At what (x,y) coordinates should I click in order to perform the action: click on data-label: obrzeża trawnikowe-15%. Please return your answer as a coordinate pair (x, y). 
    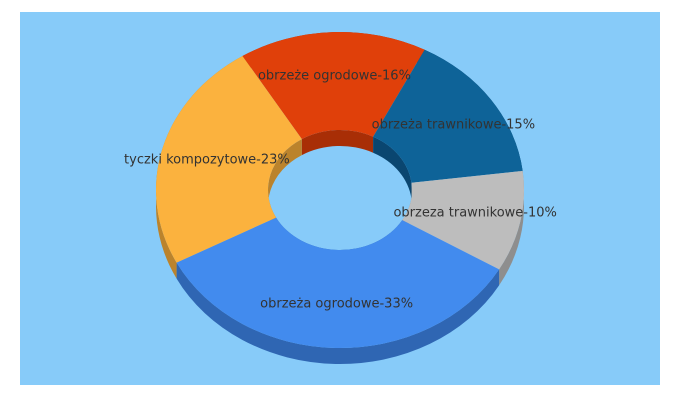
    Looking at the image, I should click on (453, 124).